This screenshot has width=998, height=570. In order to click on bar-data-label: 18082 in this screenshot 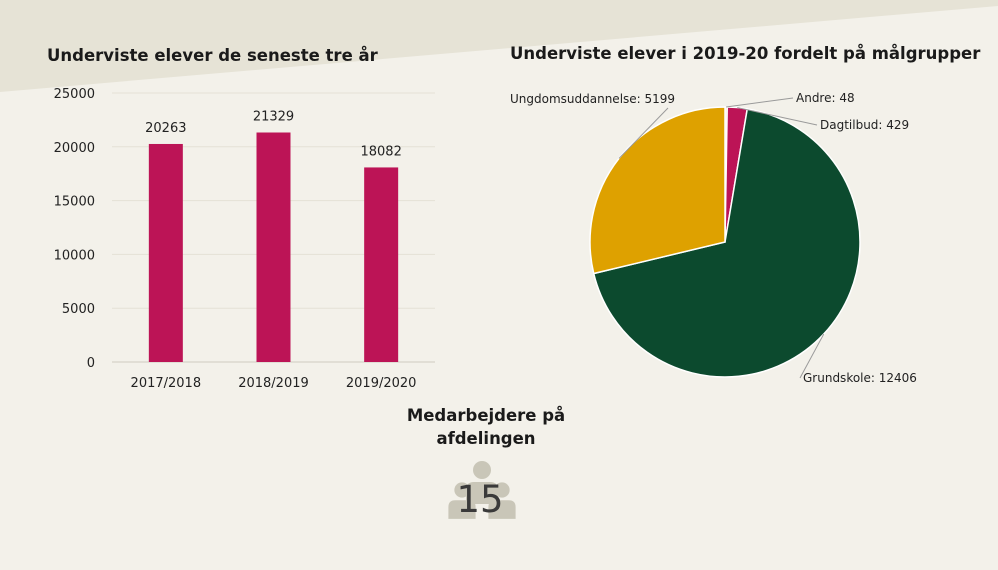, I will do `click(380, 151)`.